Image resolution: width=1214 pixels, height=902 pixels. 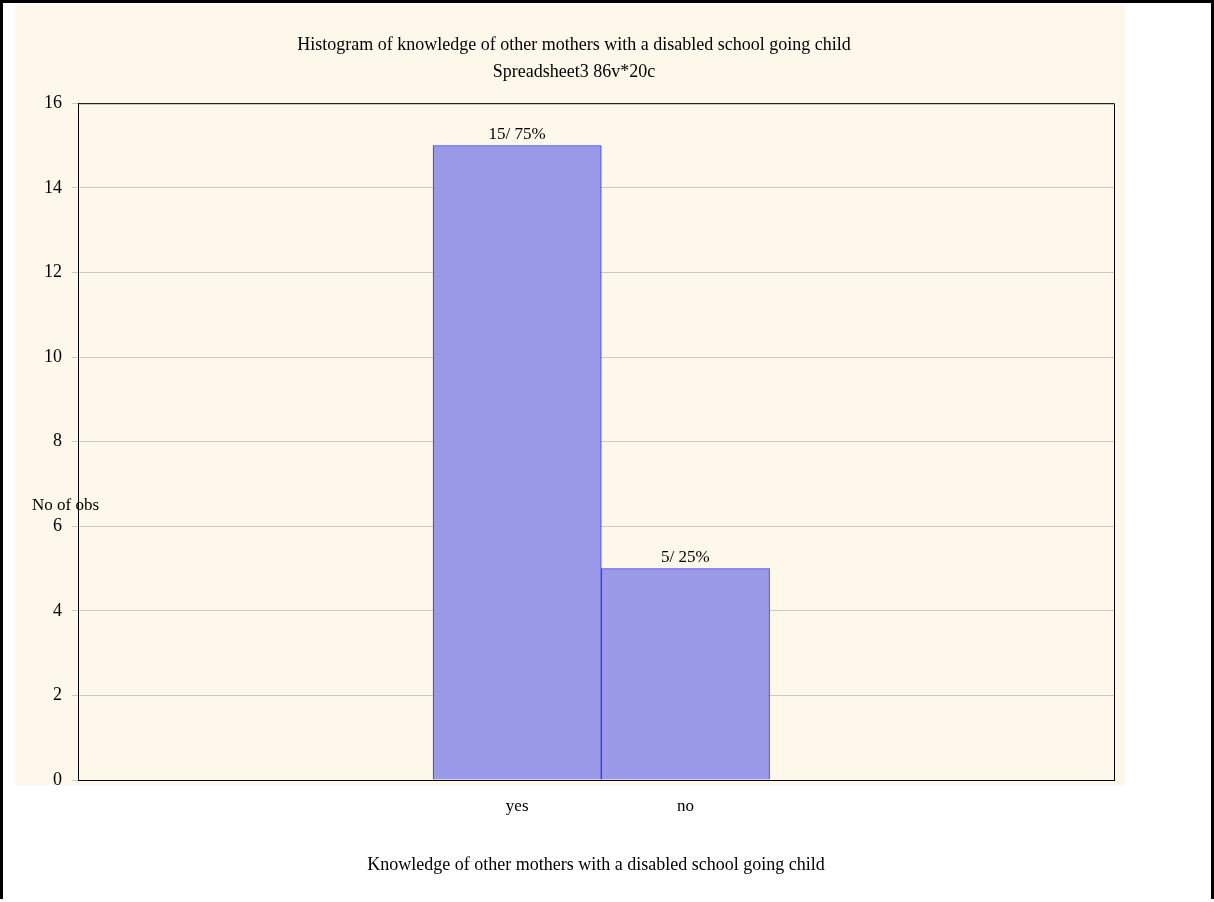 What do you see at coordinates (517, 134) in the screenshot?
I see `data-label: 15/ 75%` at bounding box center [517, 134].